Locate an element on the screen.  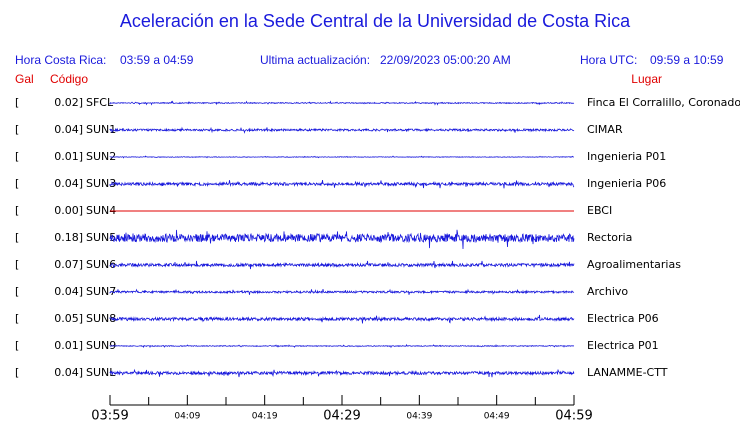
station-place: Archivo is located at coordinates (607, 291).